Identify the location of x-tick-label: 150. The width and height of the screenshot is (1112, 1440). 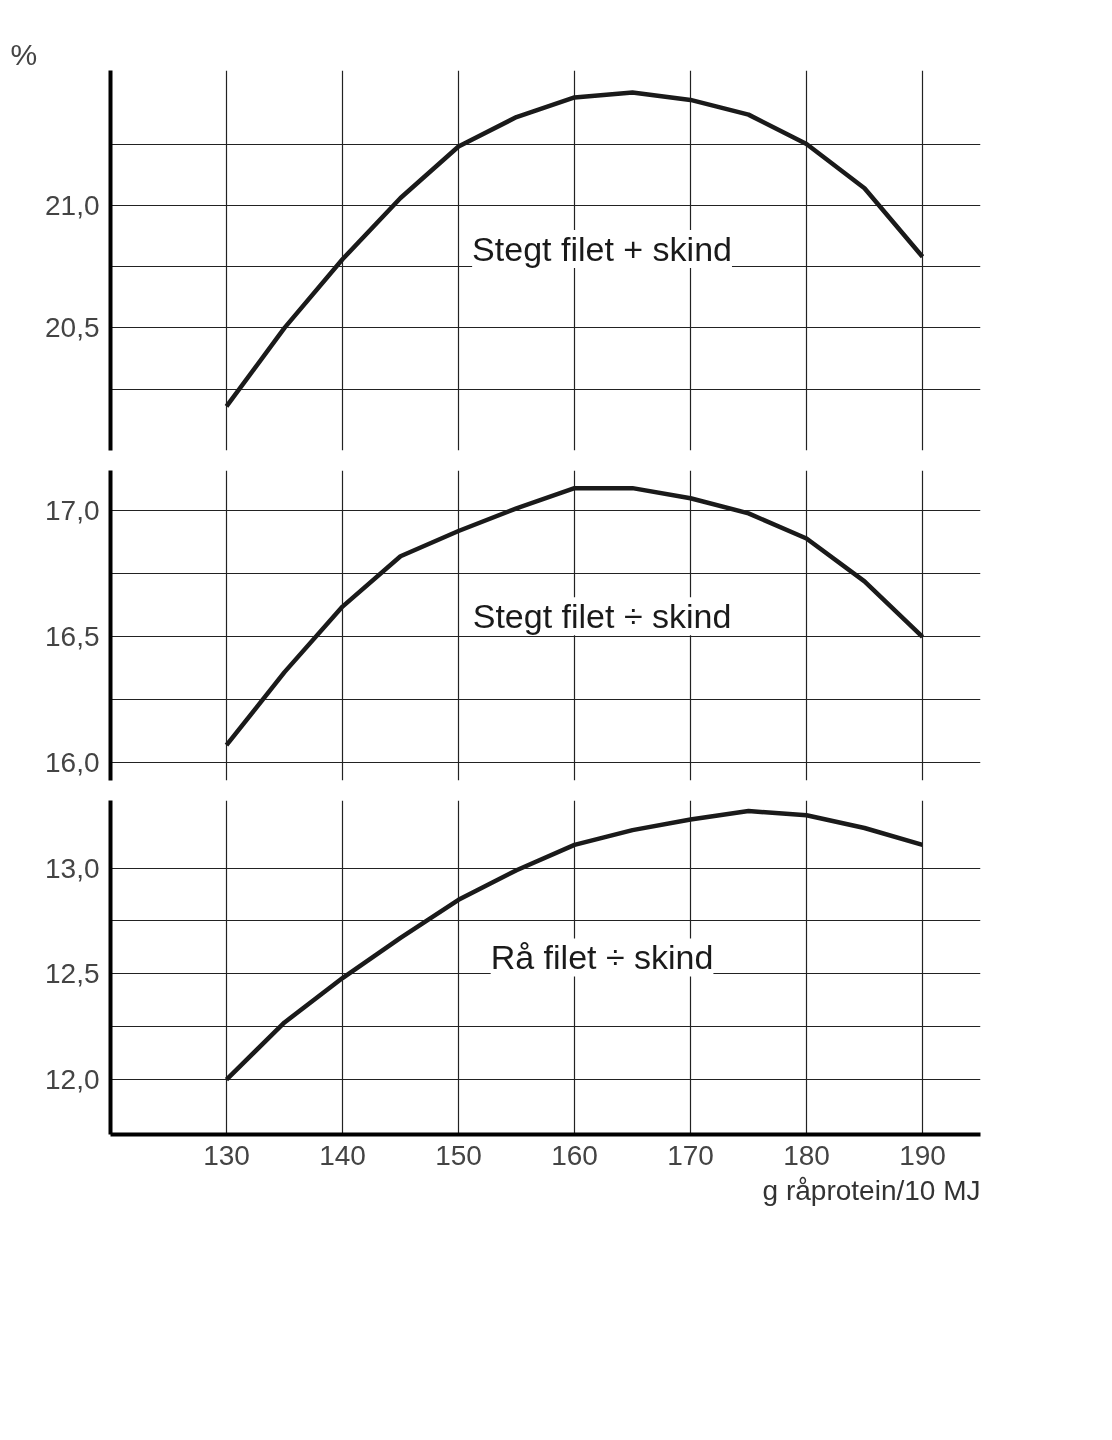
(458, 1155).